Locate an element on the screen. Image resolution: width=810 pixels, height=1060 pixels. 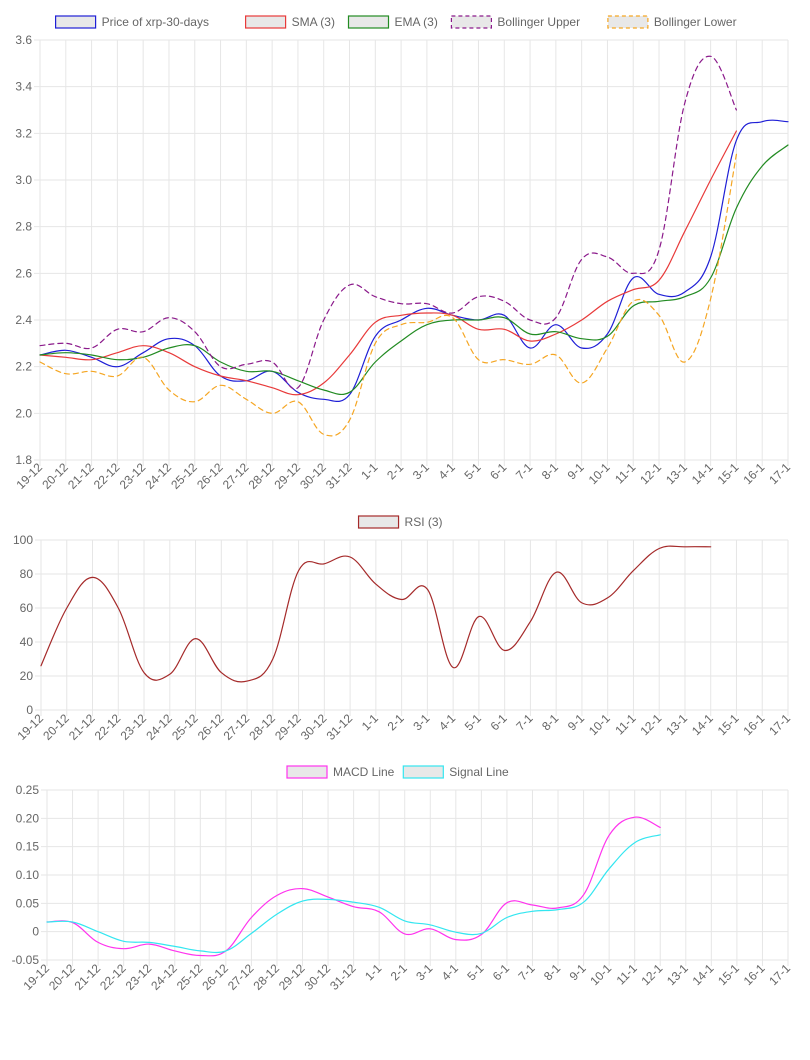
y-tick-label: 2.0 is located at coordinates (23, 413).